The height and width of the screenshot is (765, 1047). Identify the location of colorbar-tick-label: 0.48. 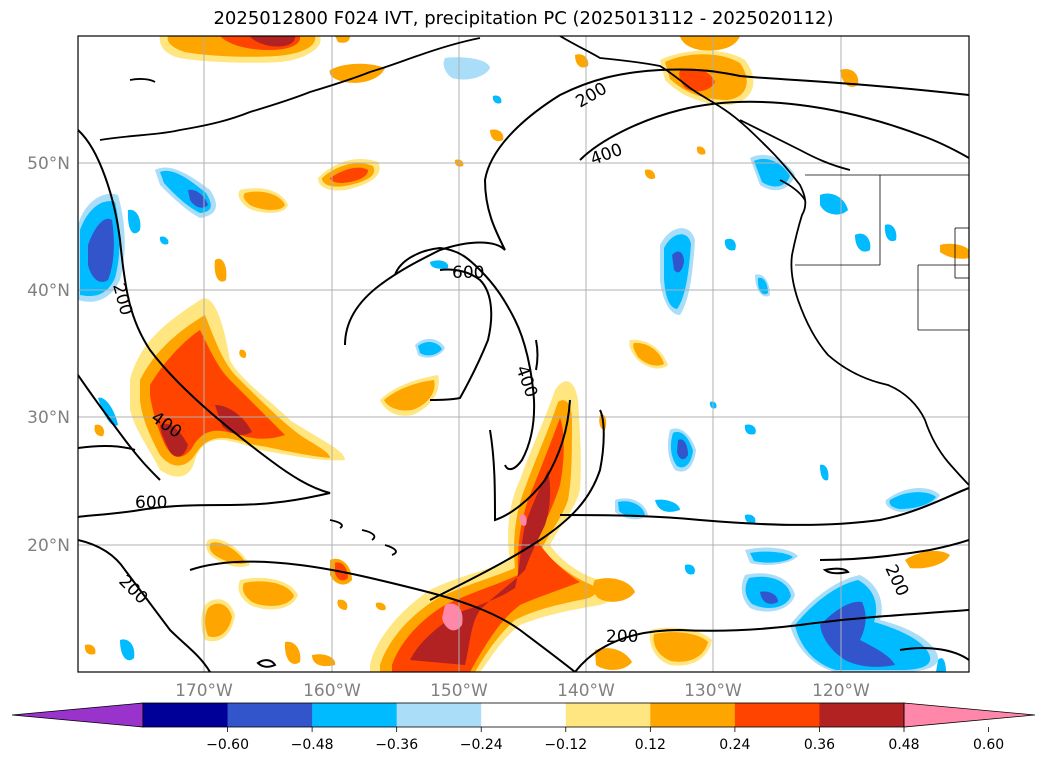
(903, 745).